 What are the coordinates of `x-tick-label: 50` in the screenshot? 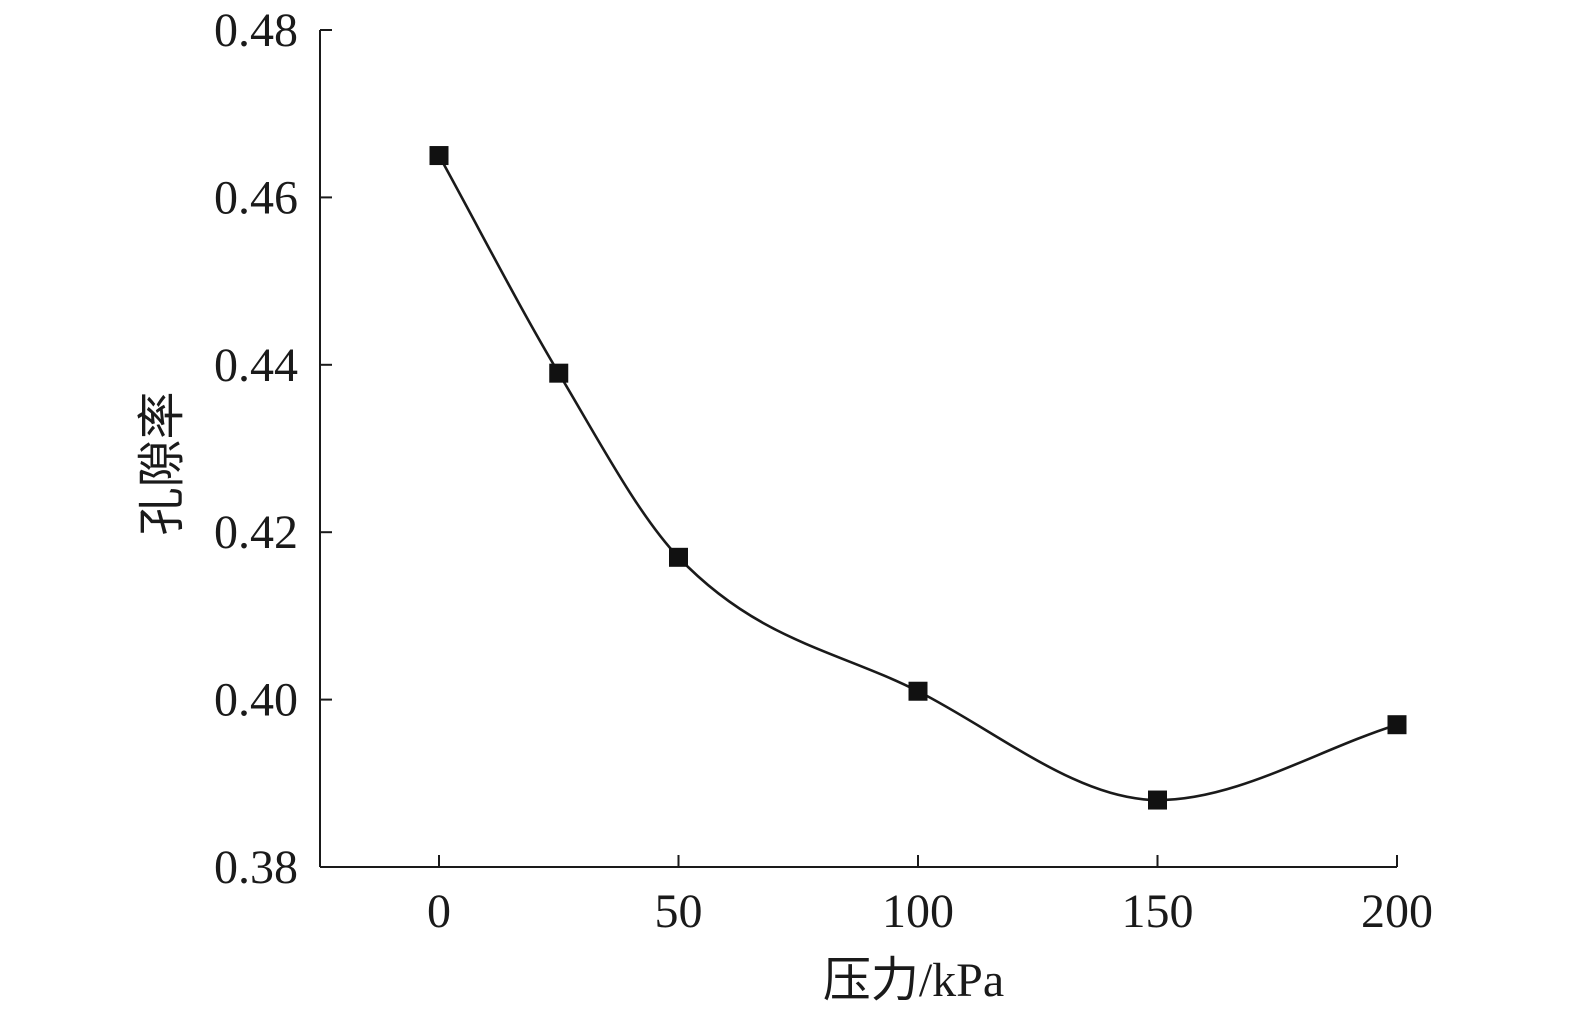 It's located at (679, 911).